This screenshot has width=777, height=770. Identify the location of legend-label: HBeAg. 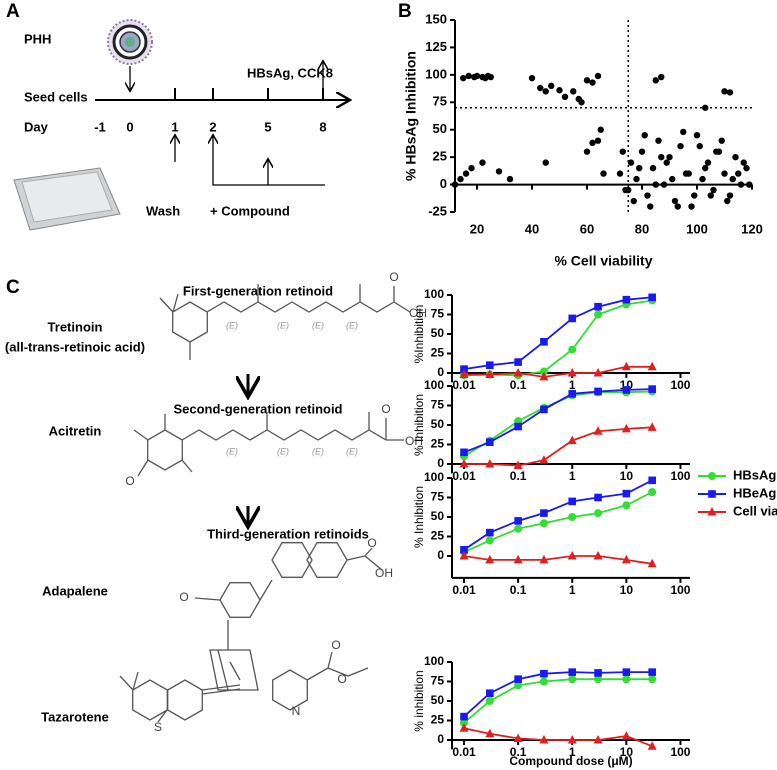
(754, 492).